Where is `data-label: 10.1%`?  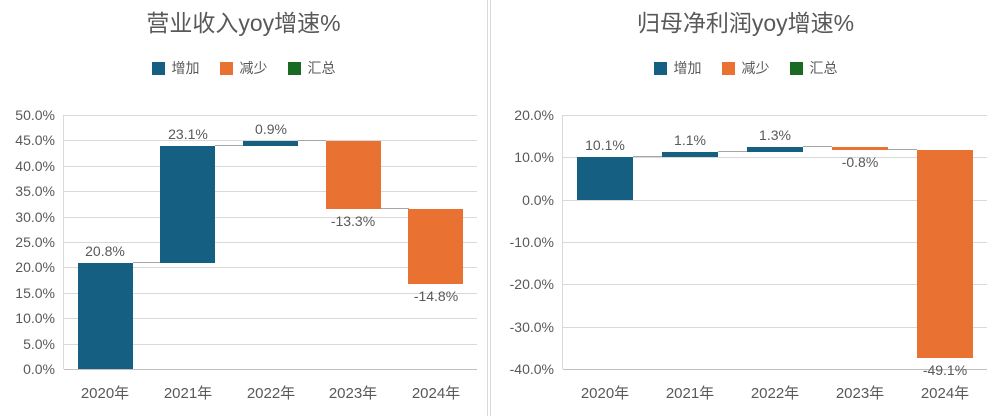
data-label: 10.1% is located at coordinates (605, 144).